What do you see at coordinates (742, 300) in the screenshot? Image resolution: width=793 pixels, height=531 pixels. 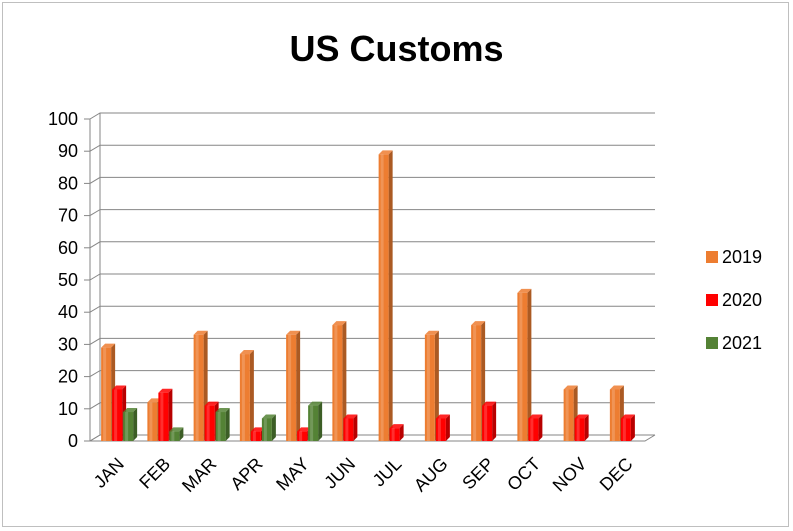 I see `legend-label: 2020` at bounding box center [742, 300].